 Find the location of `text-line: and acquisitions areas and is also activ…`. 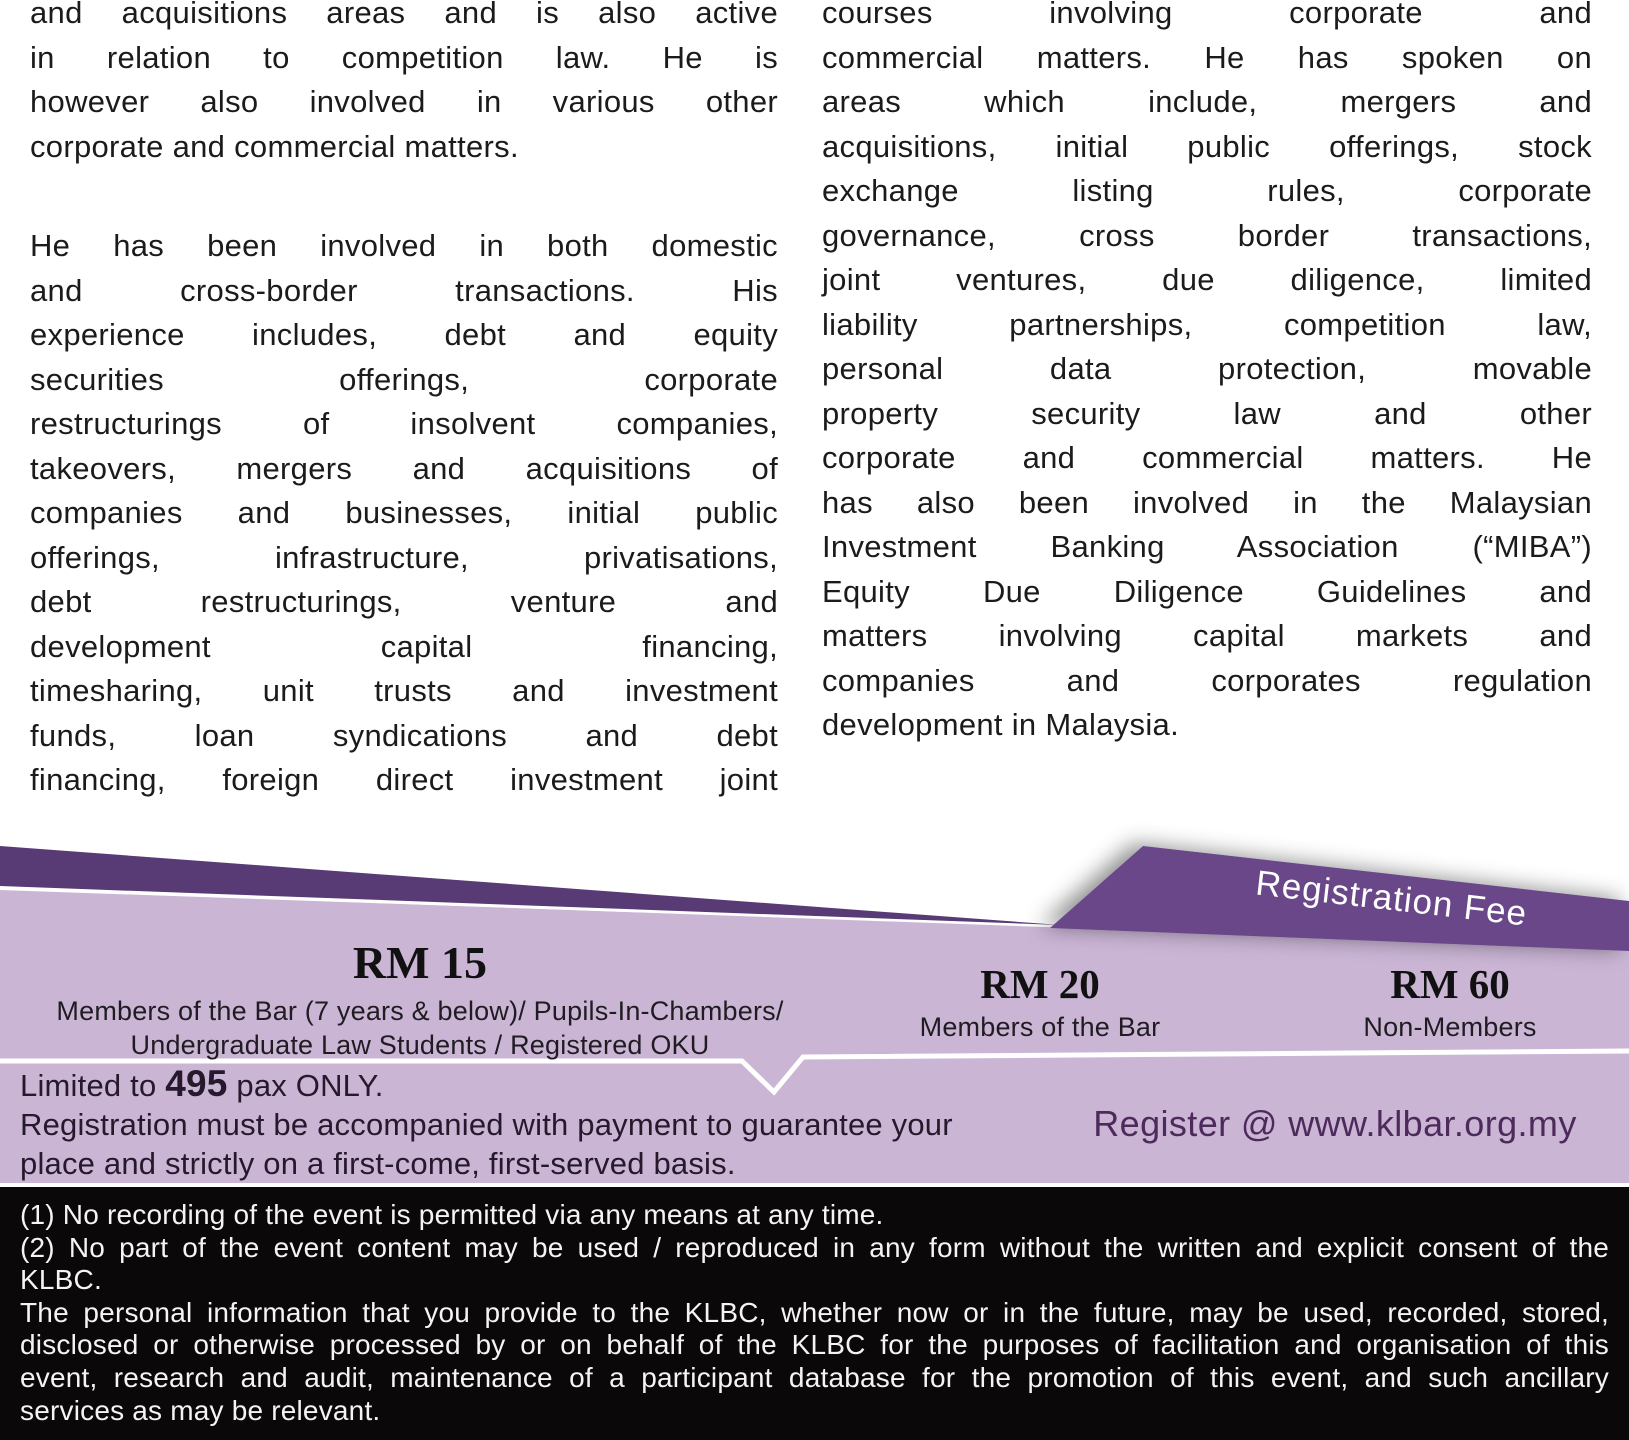

text-line: and acquisitions areas and is also activ… is located at coordinates (404, 15).